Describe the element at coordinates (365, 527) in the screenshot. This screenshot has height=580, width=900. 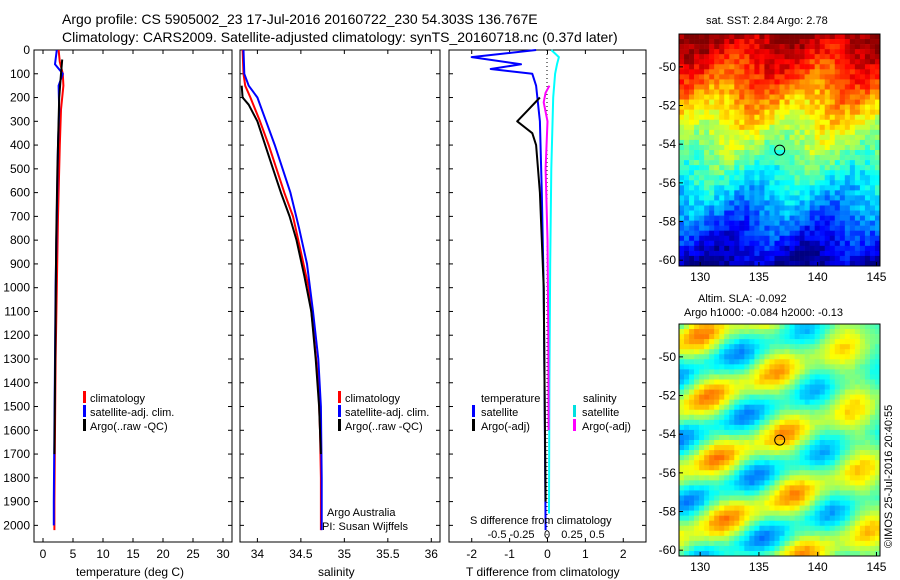
I see `annotation-pi: PI: Susan Wijffels` at that location.